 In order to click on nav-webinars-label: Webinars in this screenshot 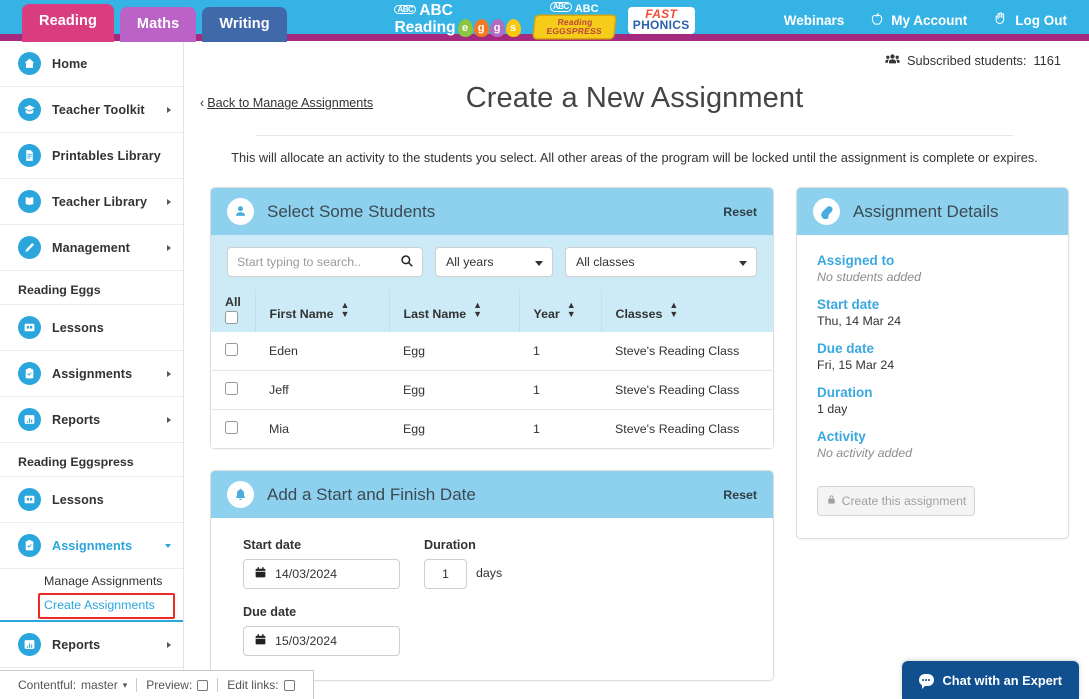, I will do `click(814, 20)`.